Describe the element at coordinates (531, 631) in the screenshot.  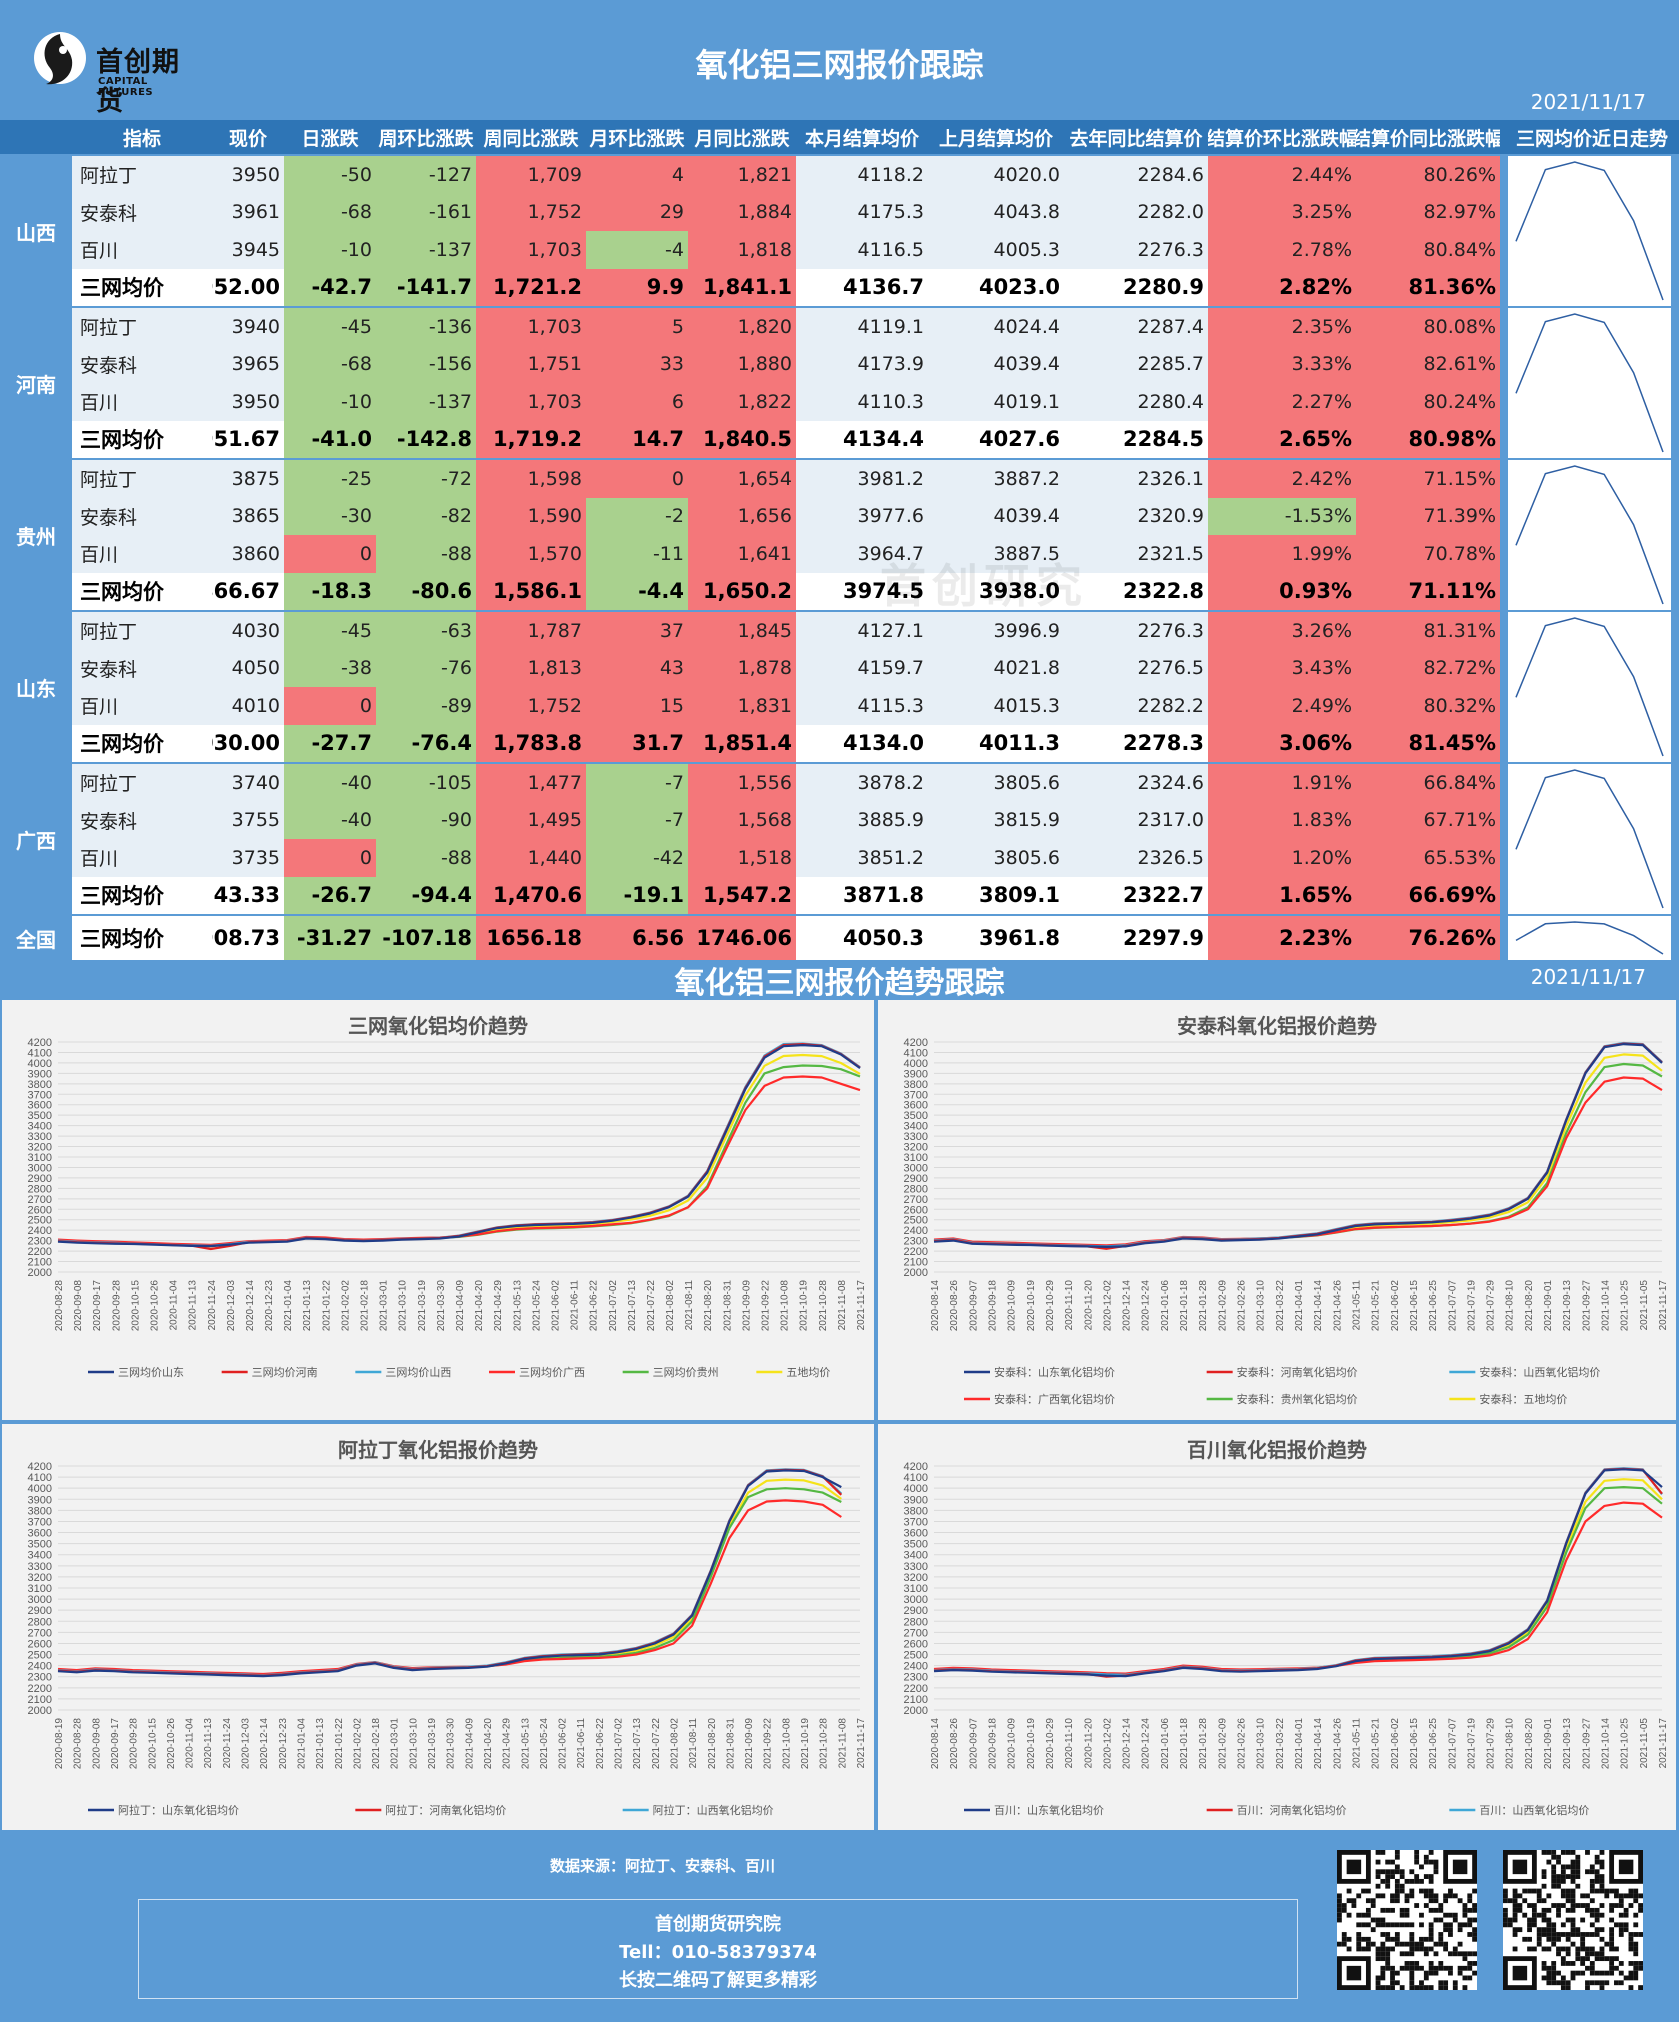
I see `week-yoy-change: 1,787` at that location.